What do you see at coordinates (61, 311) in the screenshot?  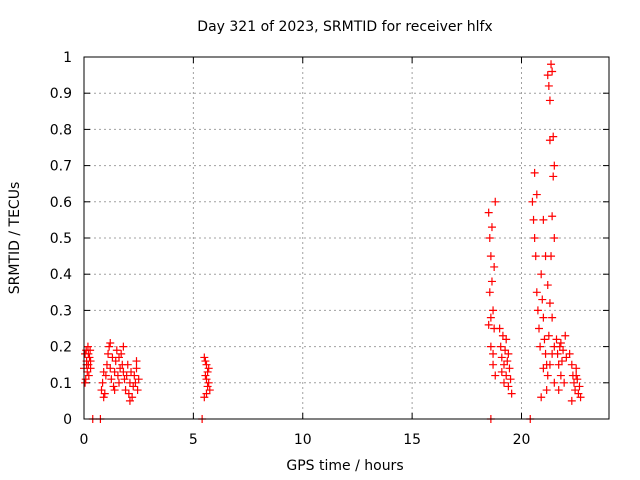 I see `y-tick-label: 0.3` at bounding box center [61, 311].